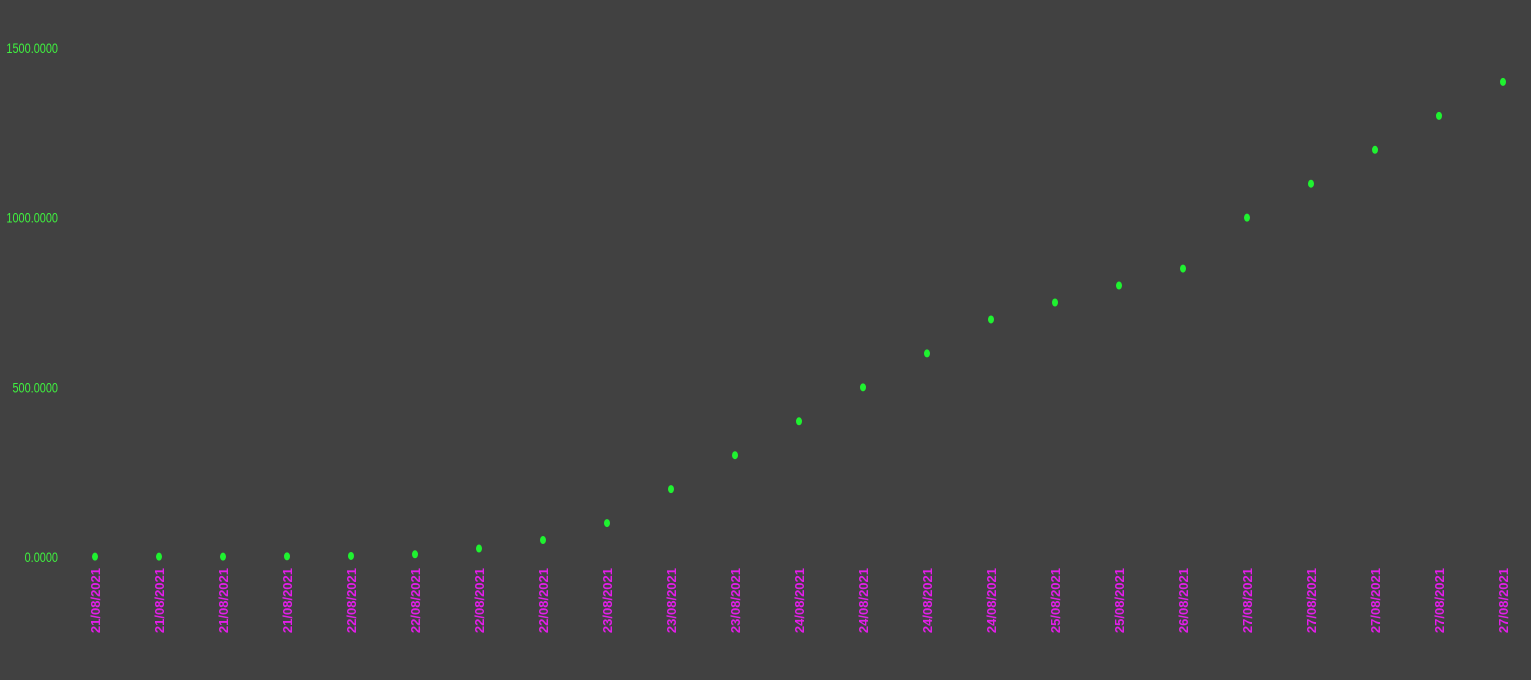 This screenshot has width=1531, height=680. Describe the element at coordinates (32, 49) in the screenshot. I see `y-tick-label: 1500.0000` at that location.